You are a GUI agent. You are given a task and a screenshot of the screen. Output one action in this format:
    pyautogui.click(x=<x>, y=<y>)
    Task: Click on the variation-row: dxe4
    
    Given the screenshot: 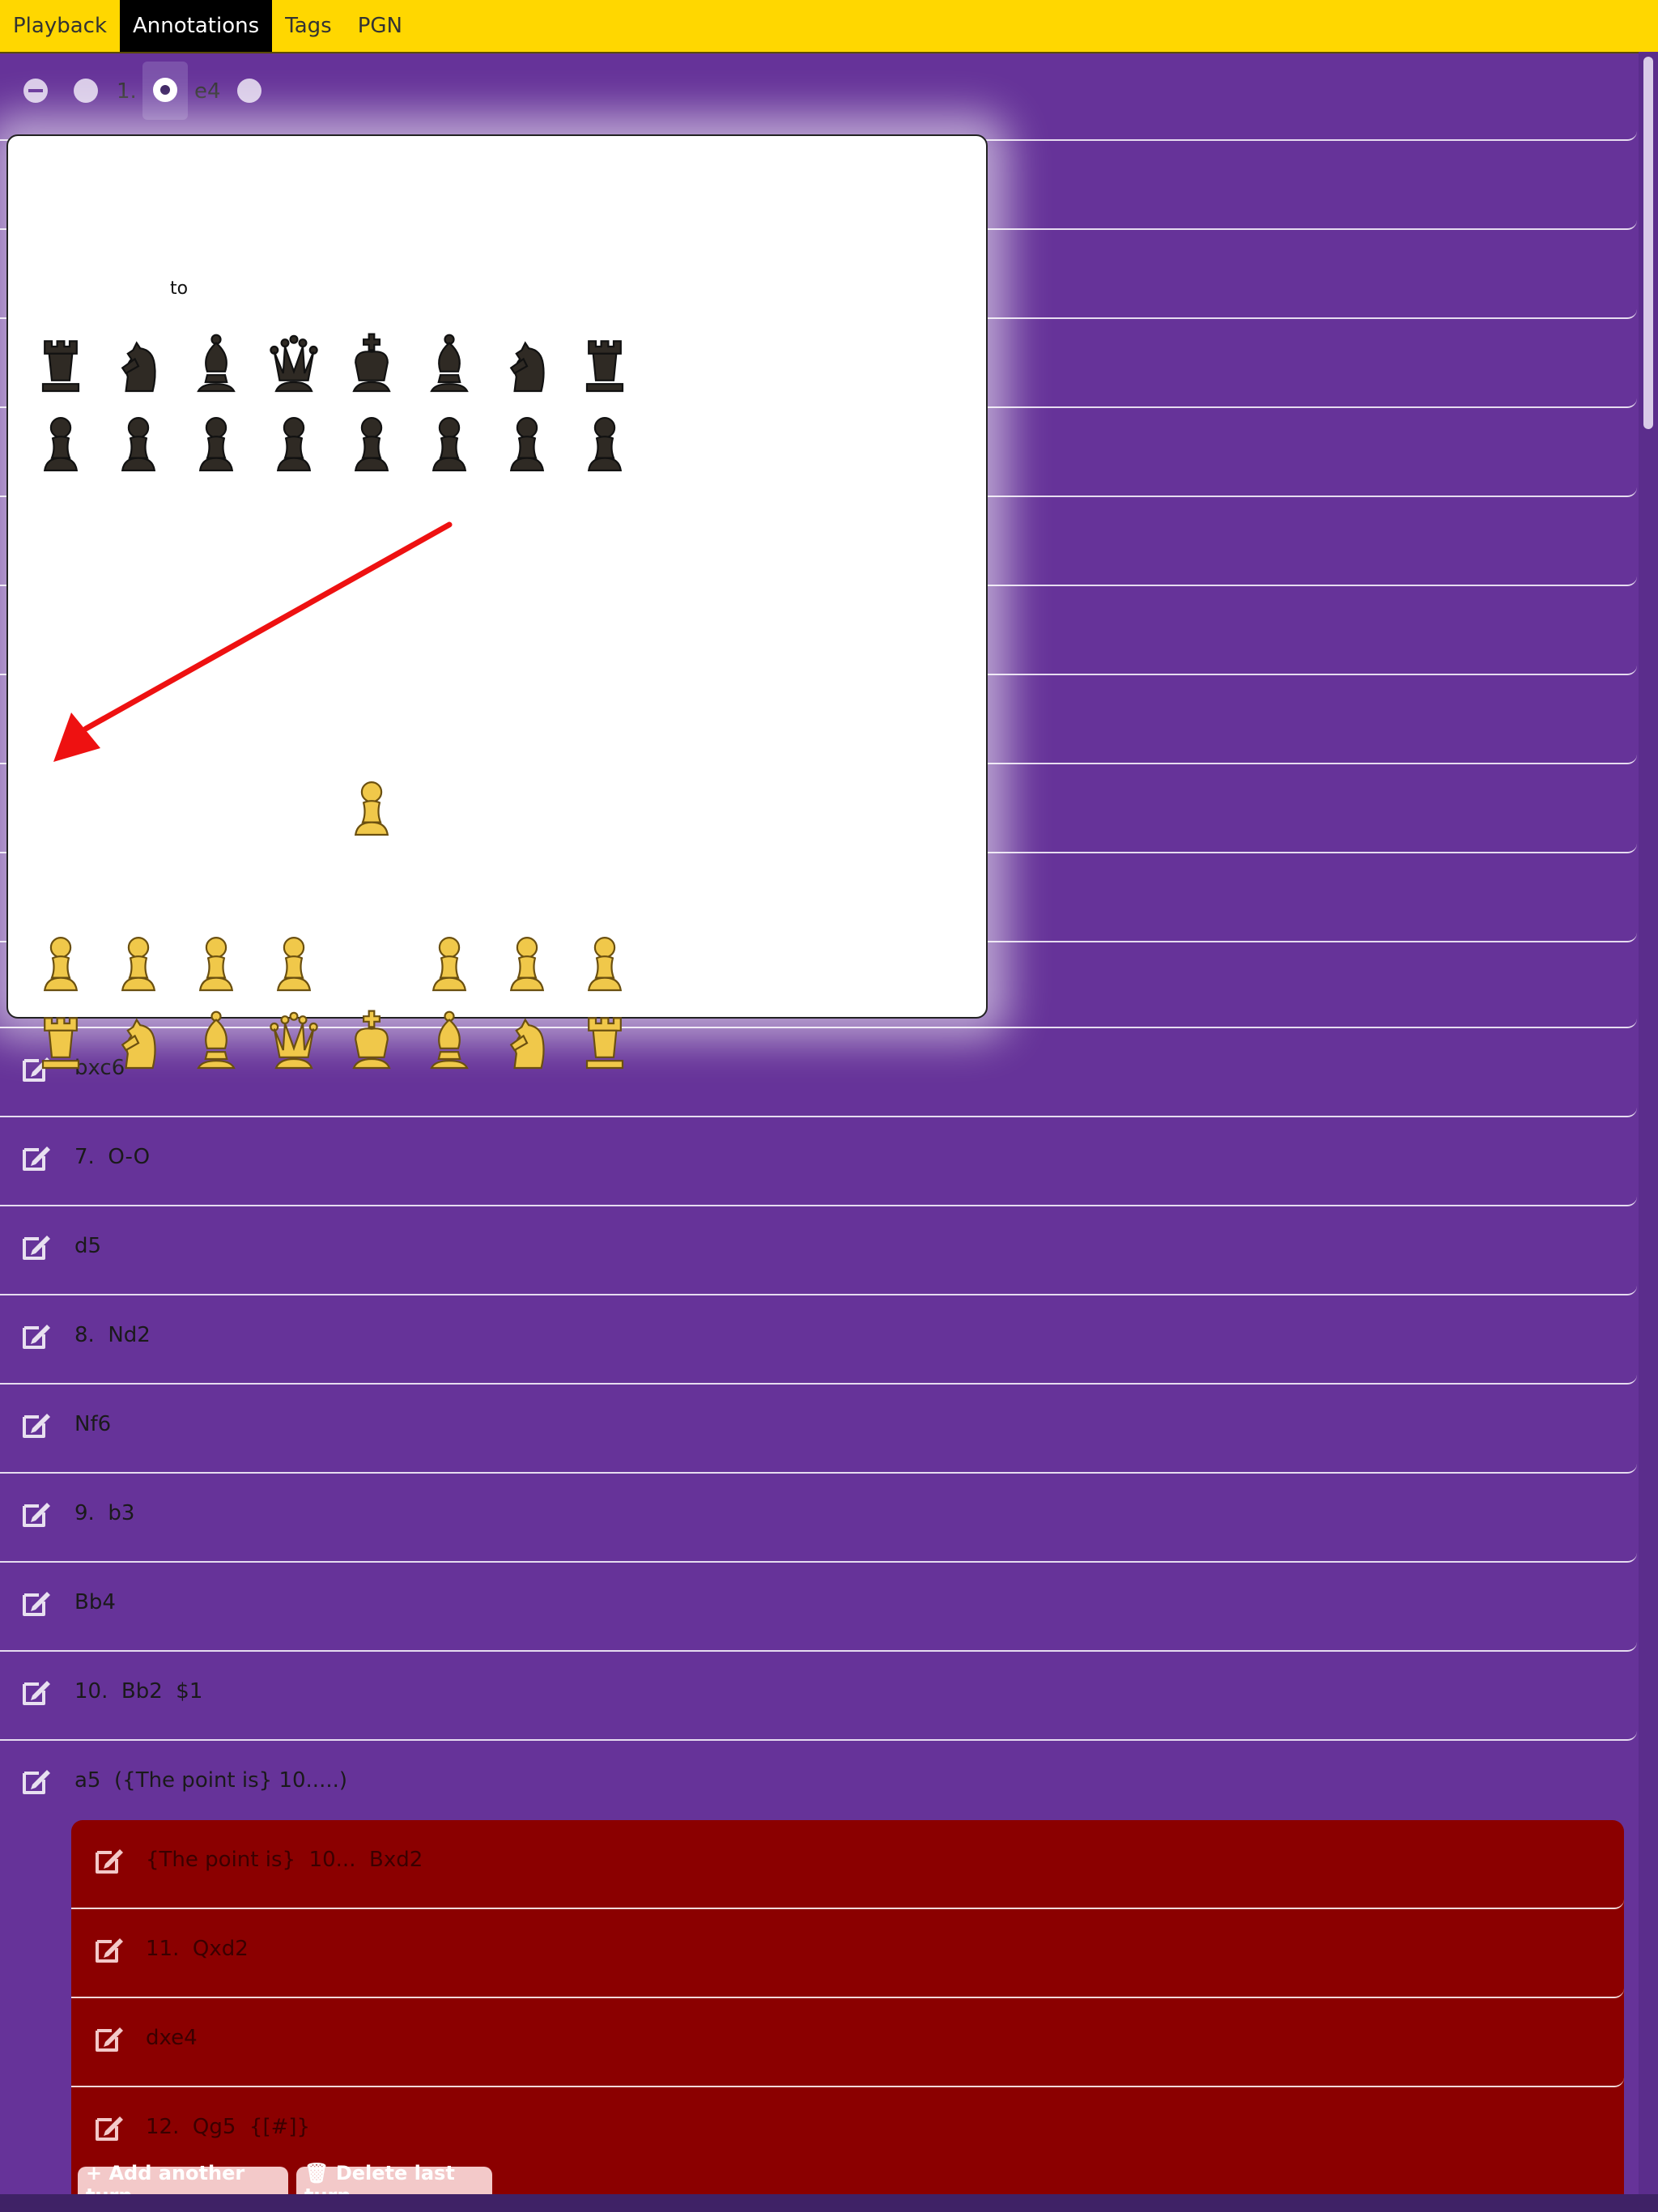 What is the action you would take?
    pyautogui.click(x=847, y=2043)
    